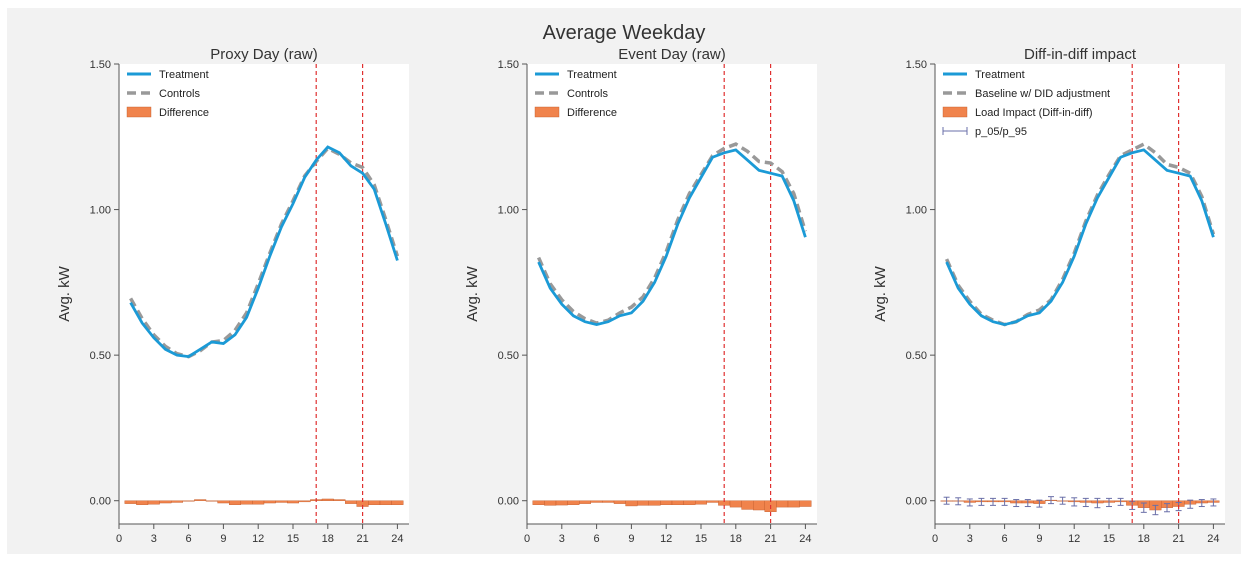 This screenshot has width=1248, height=562. Describe the element at coordinates (672, 54) in the screenshot. I see `panel-title: Event Day (raw)` at that location.